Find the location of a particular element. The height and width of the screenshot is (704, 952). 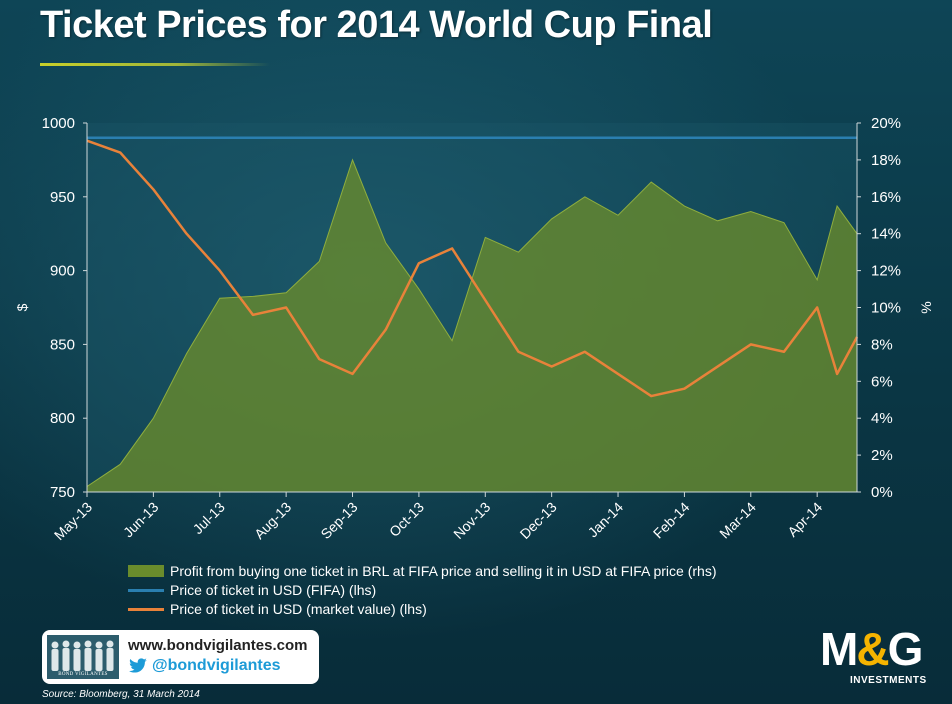

twitter-handle: @bondvigilantes is located at coordinates (216, 665).